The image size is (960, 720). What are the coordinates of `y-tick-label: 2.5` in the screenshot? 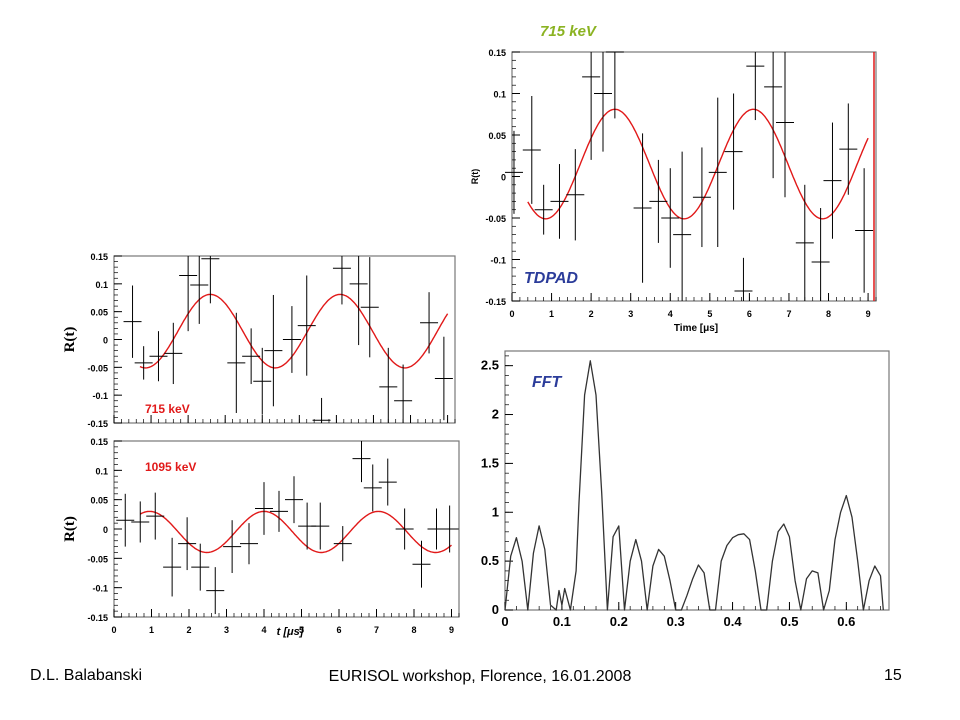 It's located at (490, 365).